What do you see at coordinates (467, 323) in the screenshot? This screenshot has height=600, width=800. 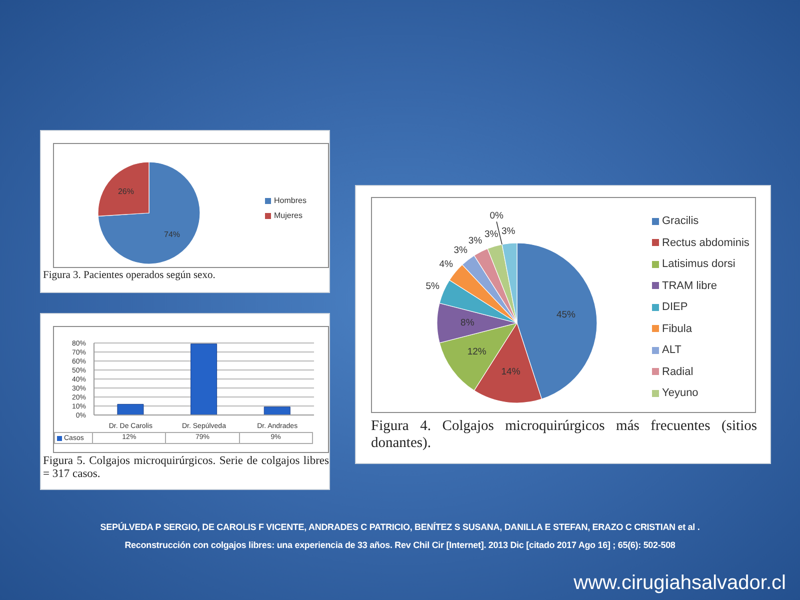 I see `data-label: 8%` at bounding box center [467, 323].